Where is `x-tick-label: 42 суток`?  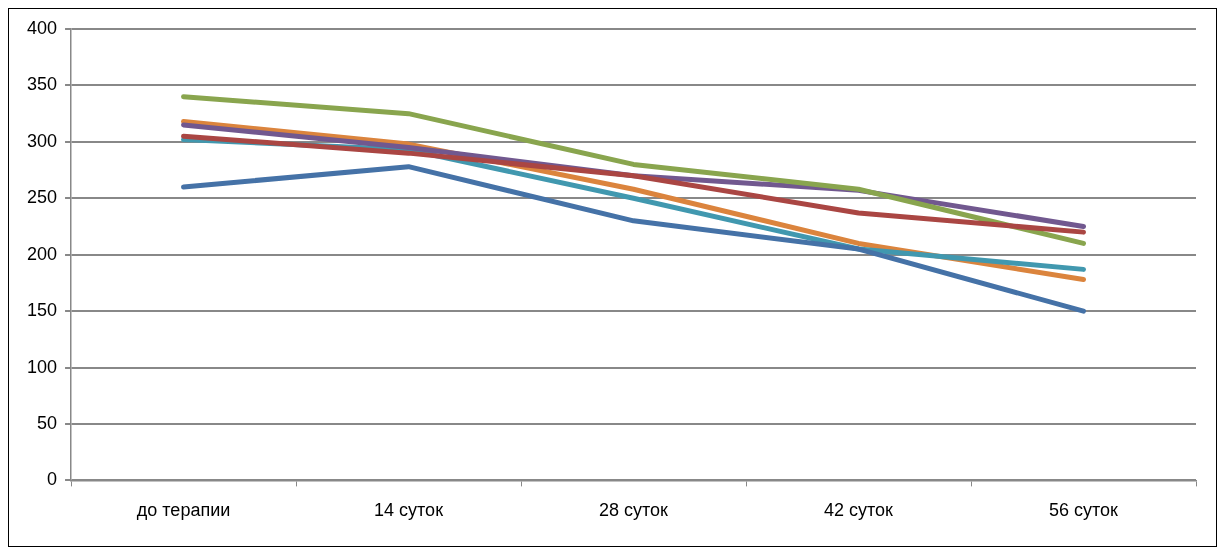
x-tick-label: 42 суток is located at coordinates (859, 510).